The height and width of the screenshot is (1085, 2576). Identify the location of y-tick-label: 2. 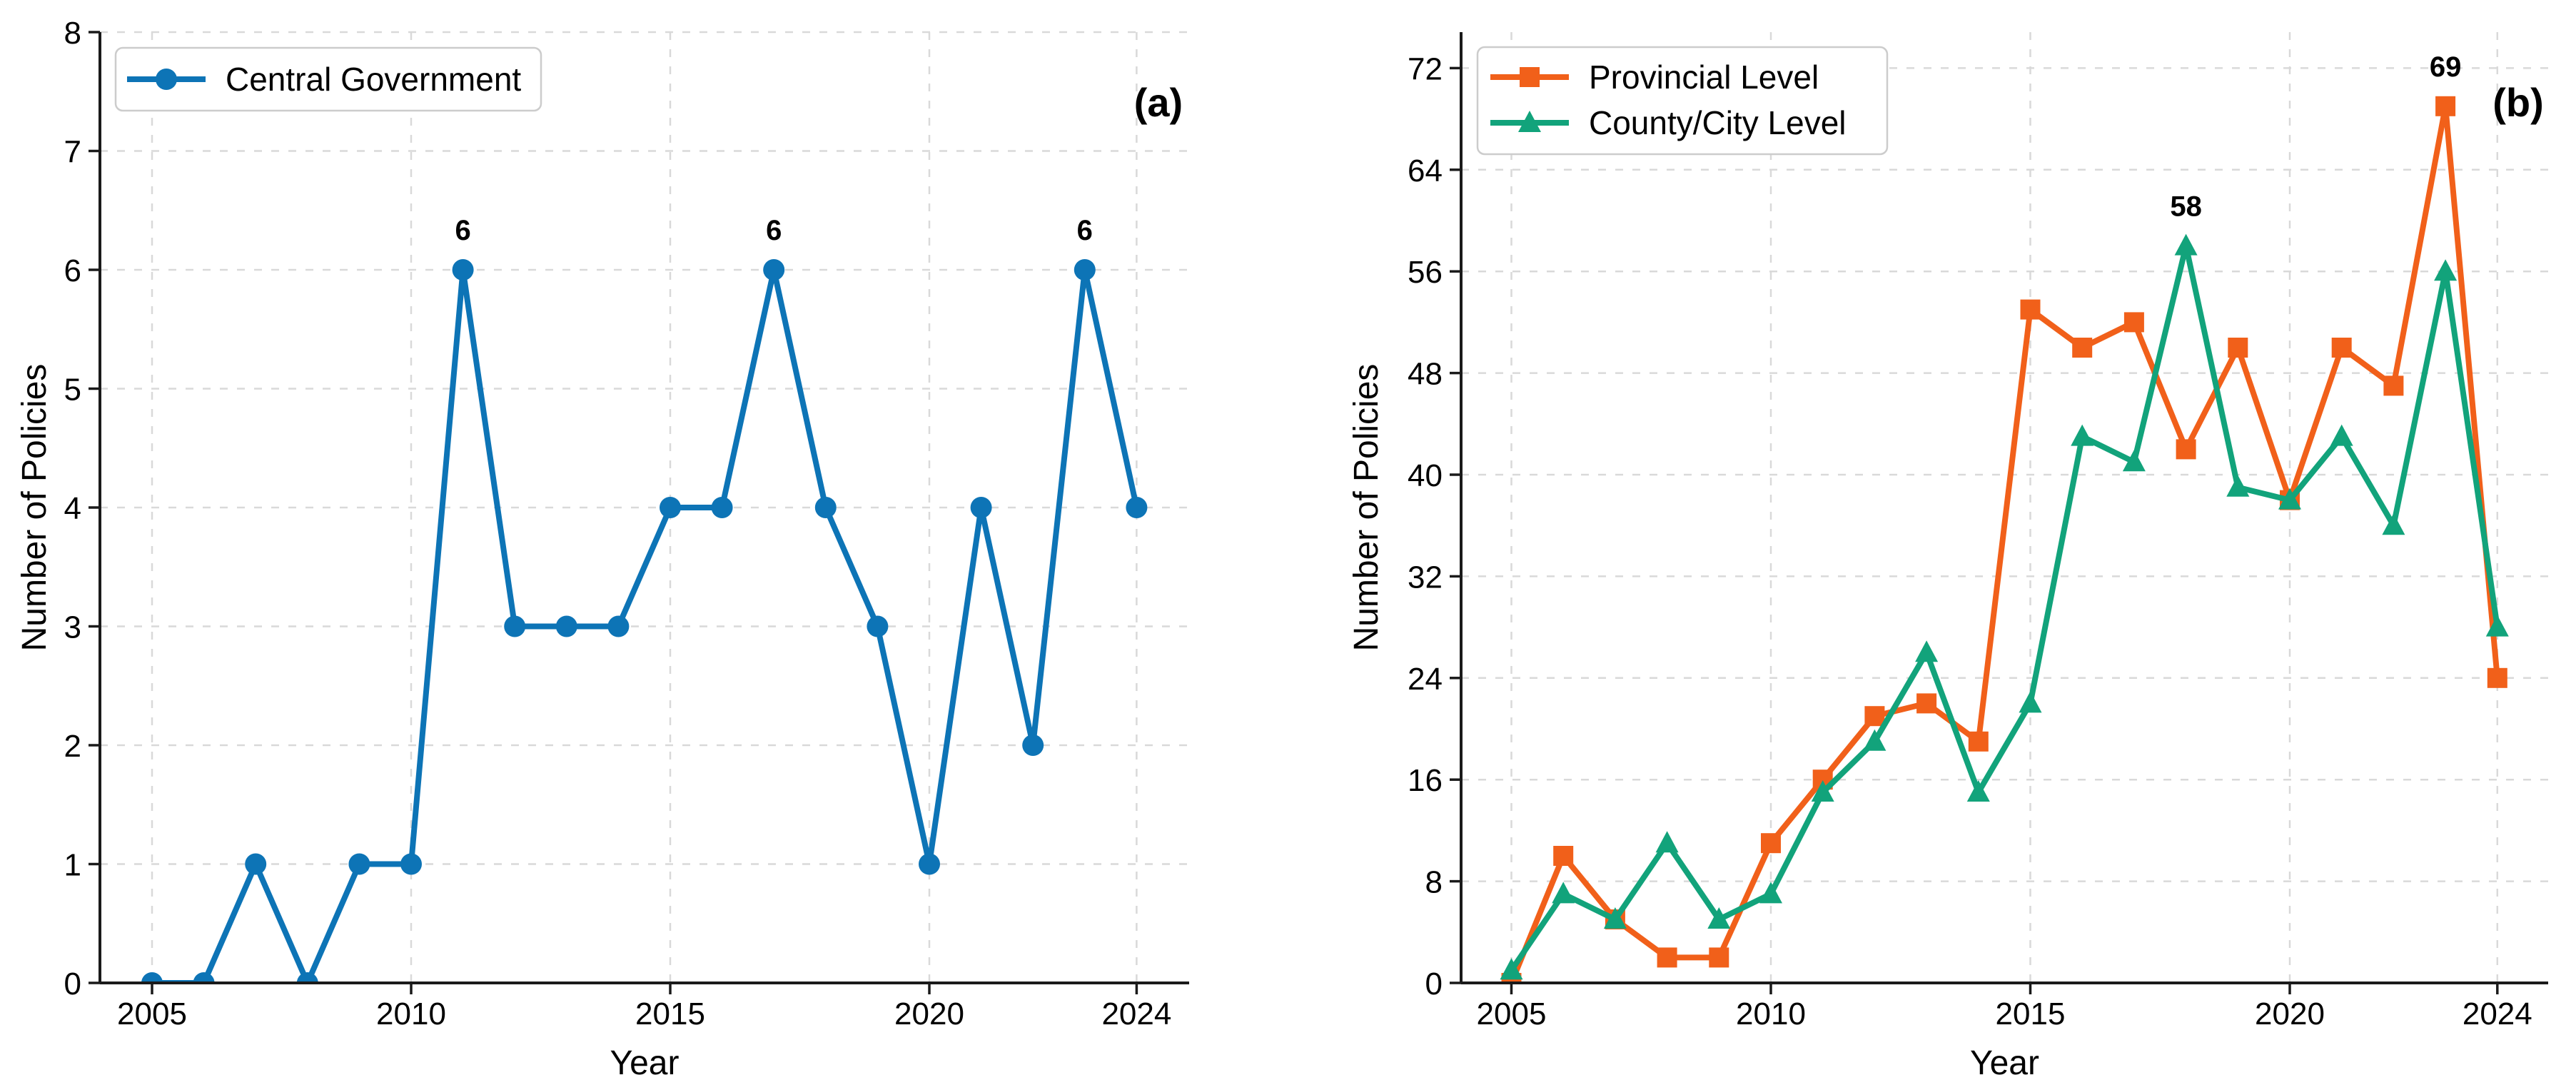
(72, 746).